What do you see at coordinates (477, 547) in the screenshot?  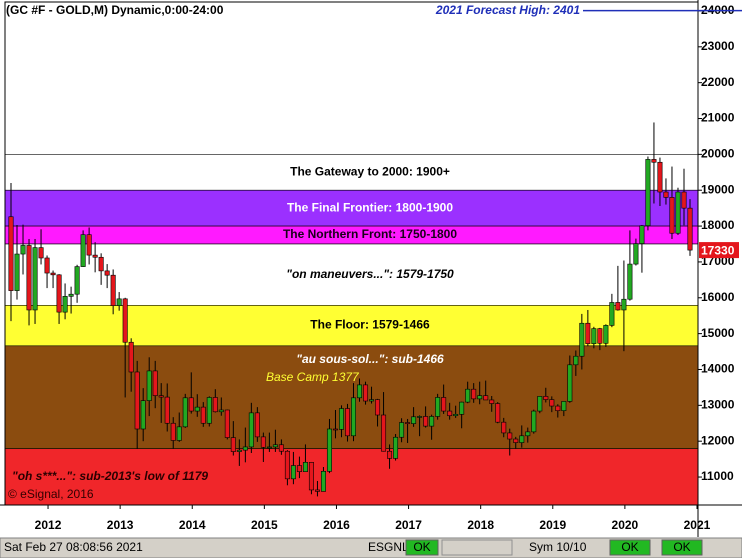 I see `status-empty-box` at bounding box center [477, 547].